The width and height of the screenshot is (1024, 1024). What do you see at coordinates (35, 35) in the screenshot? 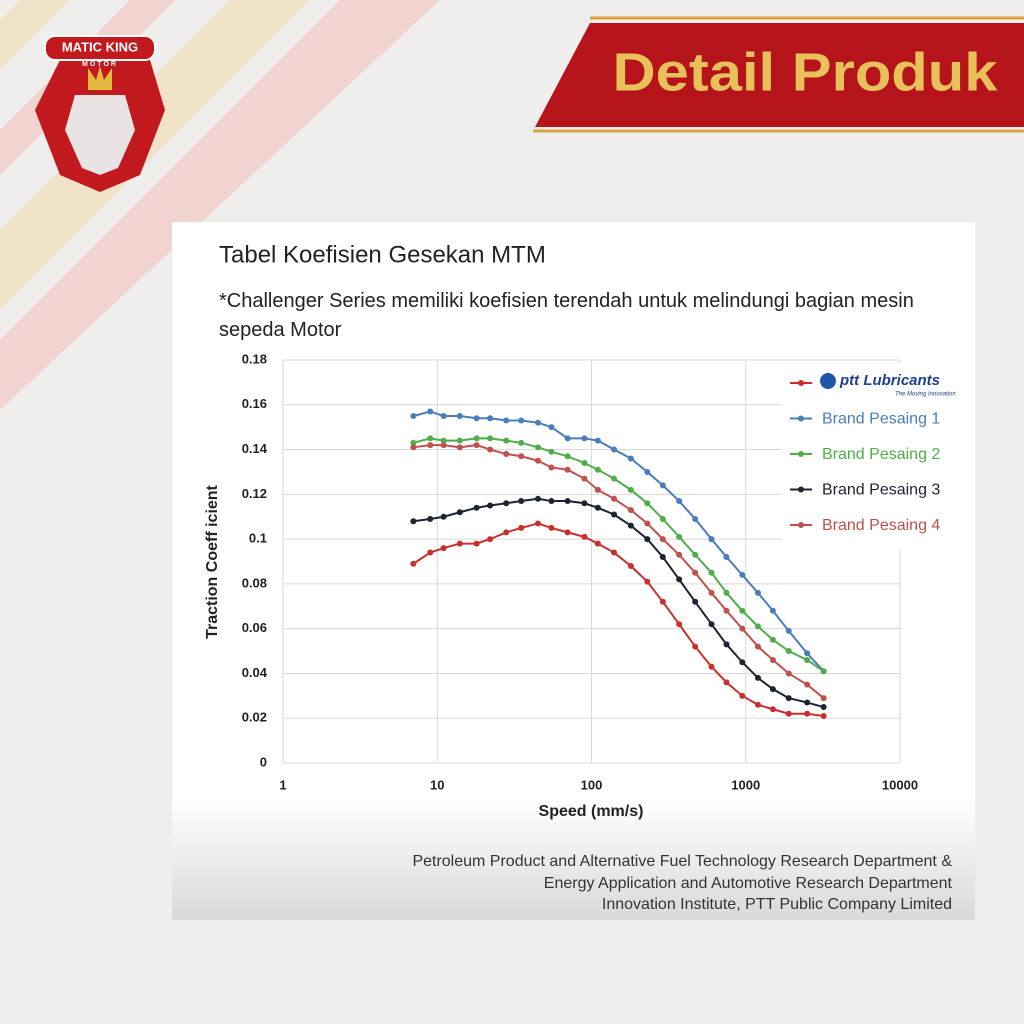
I see `stripe` at bounding box center [35, 35].